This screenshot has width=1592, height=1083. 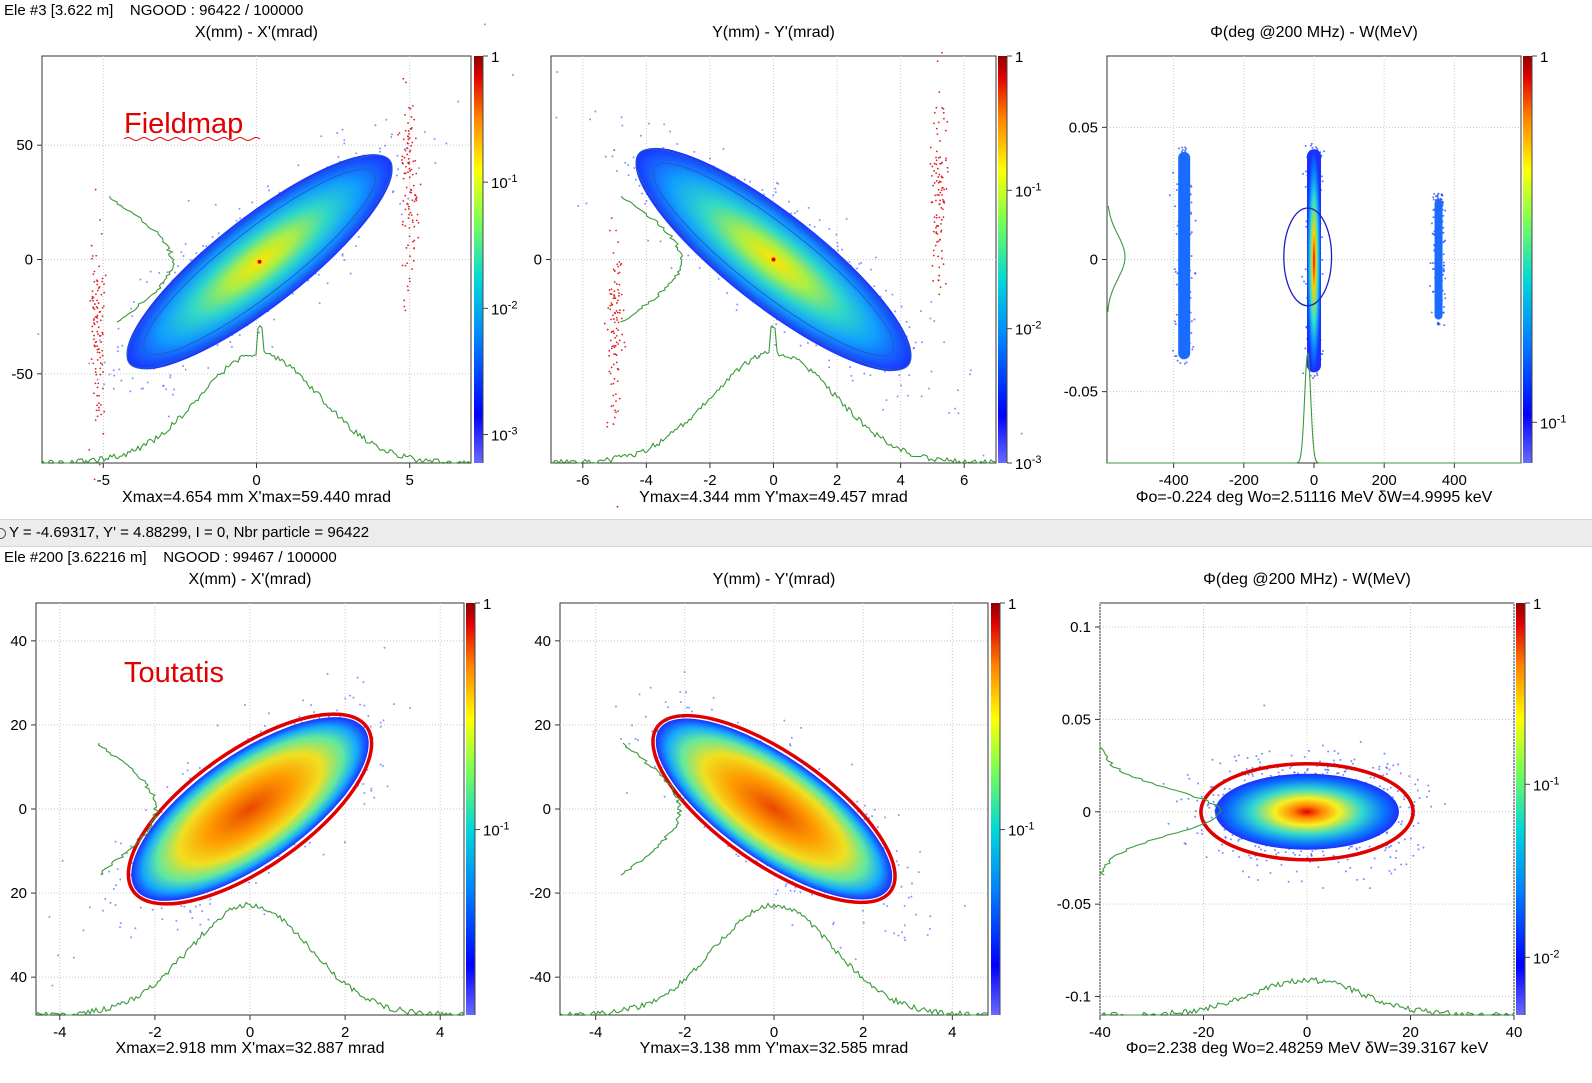 I want to click on x-tick-label: 200, so click(x=1384, y=480).